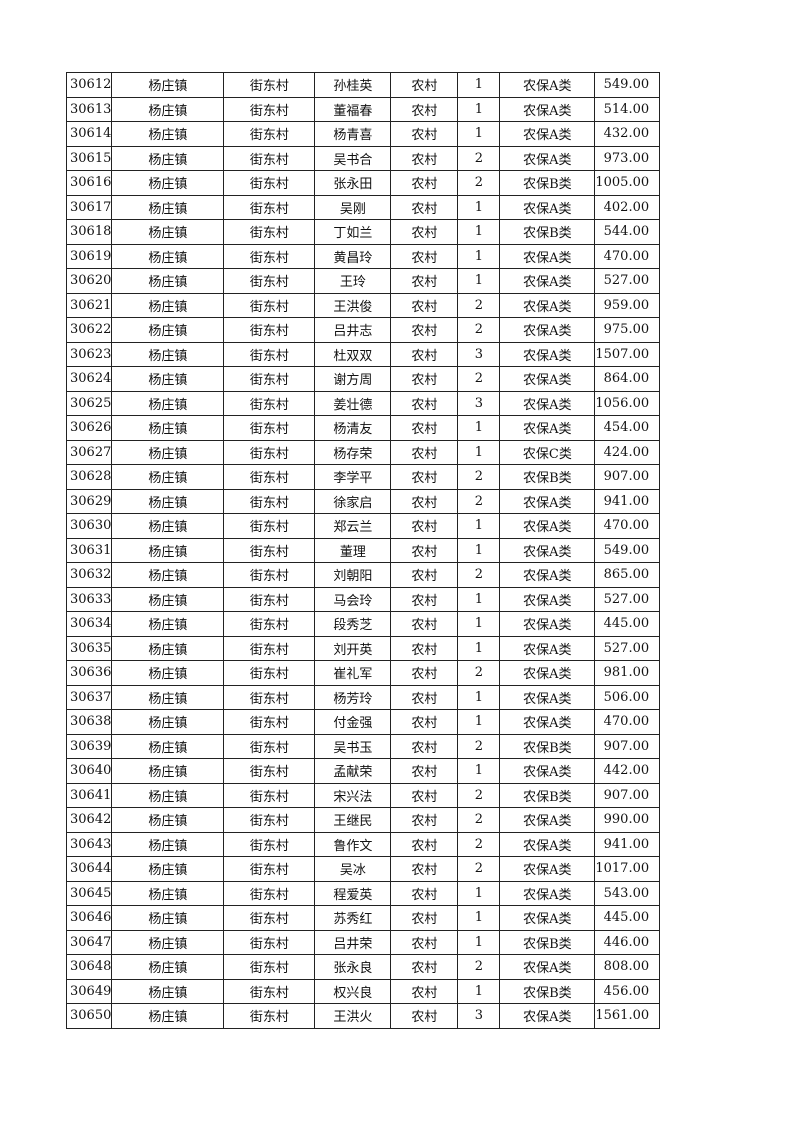 Image resolution: width=793 pixels, height=1122 pixels. I want to click on table-row: 30615 杨庄镇 街东村 吴书合 农村 2 农保A类 973.00, so click(363, 158).